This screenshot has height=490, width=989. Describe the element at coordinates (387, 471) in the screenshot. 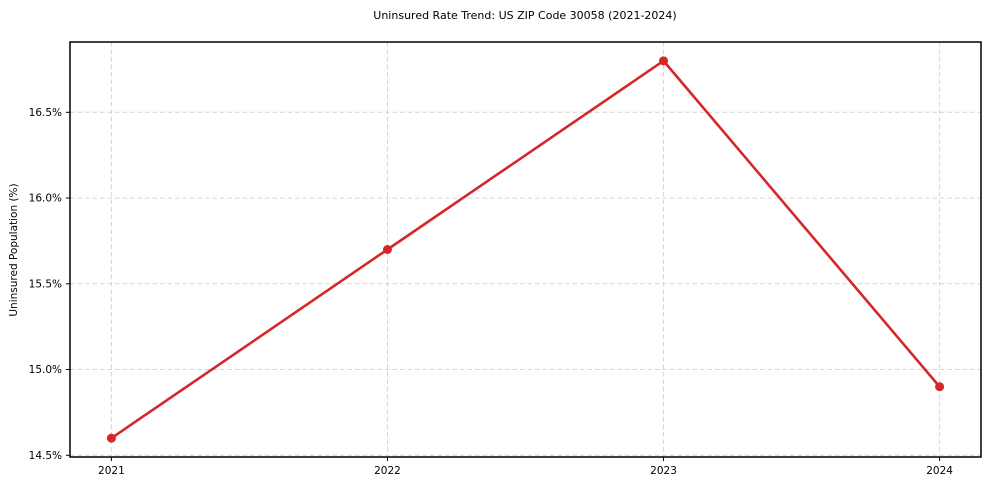

I see `x-tick-label: 2022` at that location.